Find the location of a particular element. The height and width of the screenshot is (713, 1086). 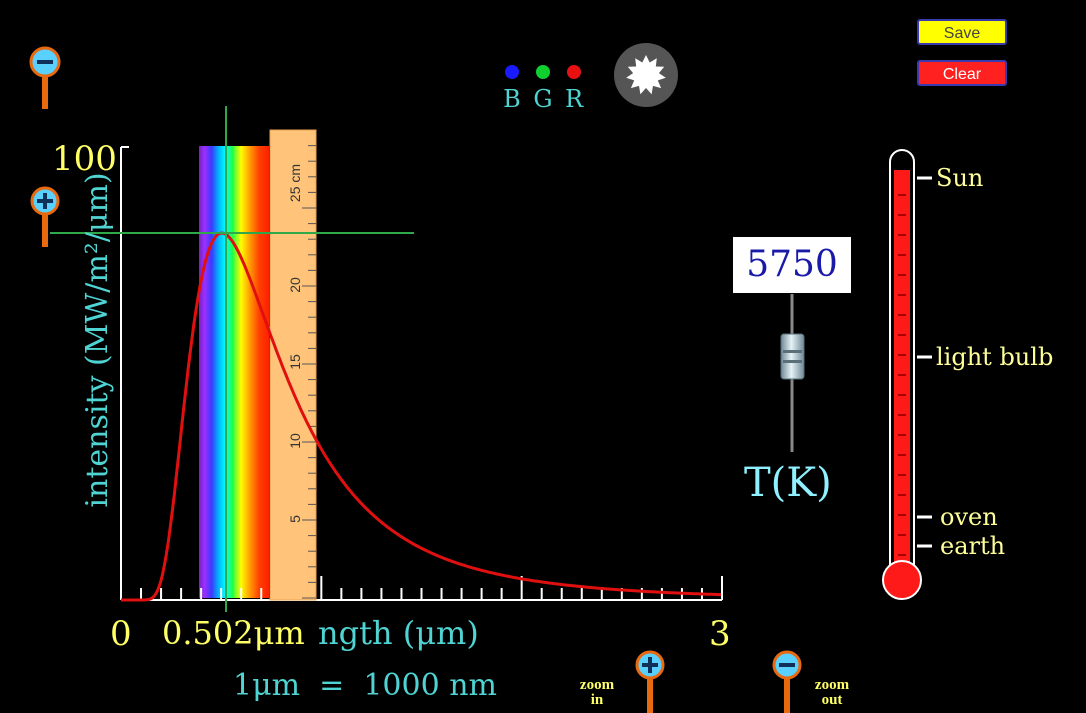

y-zoom-out-handle is located at coordinates (45, 92).